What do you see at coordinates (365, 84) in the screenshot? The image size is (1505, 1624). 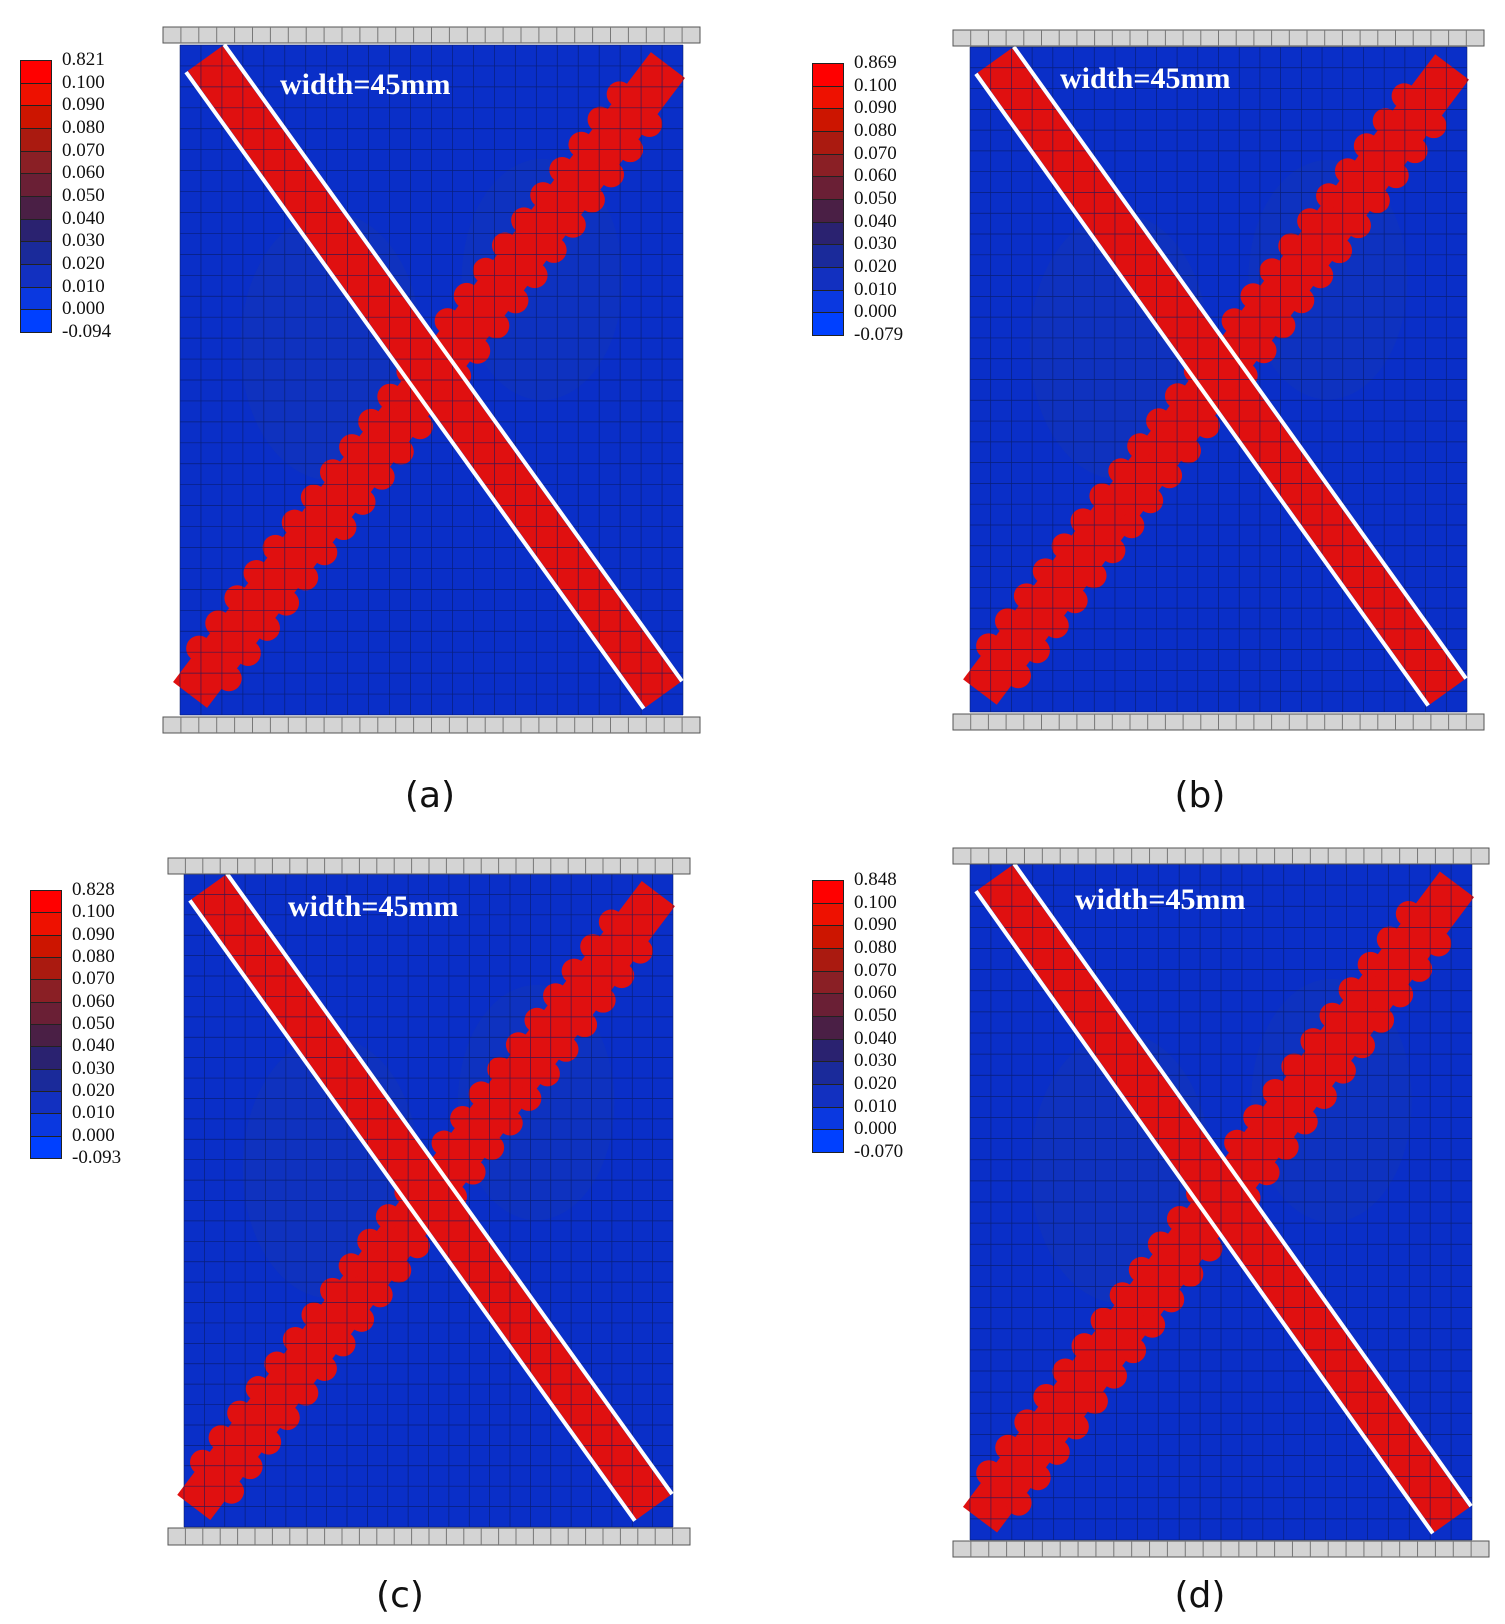 I see `width-label-a: width=45mm` at bounding box center [365, 84].